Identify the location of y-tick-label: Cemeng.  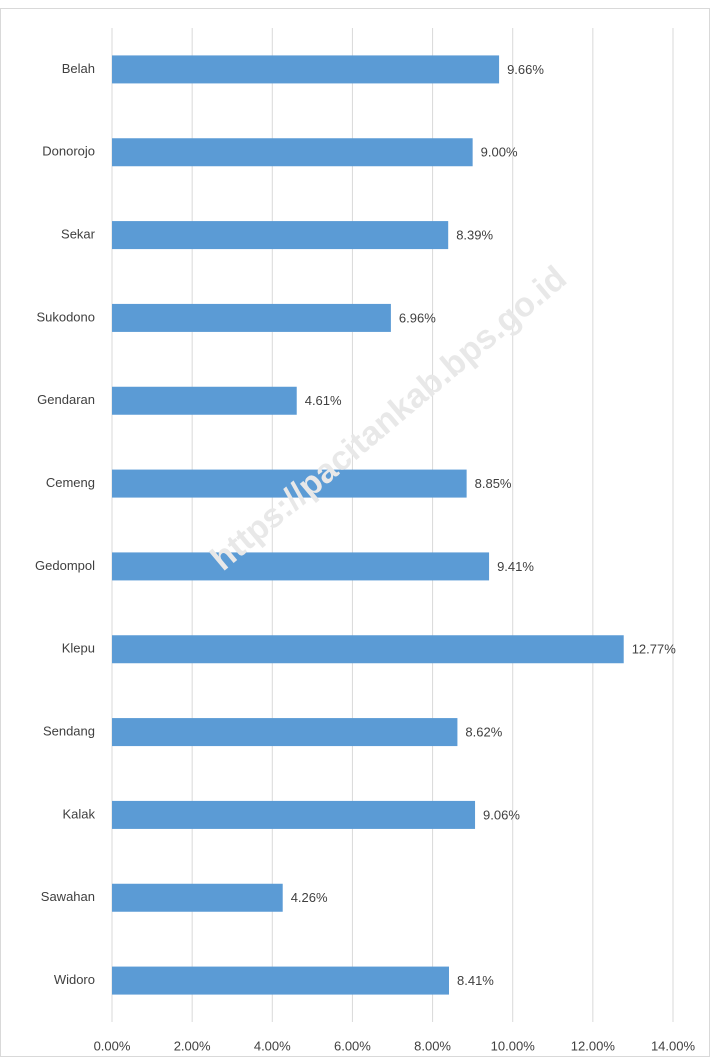
(70, 482).